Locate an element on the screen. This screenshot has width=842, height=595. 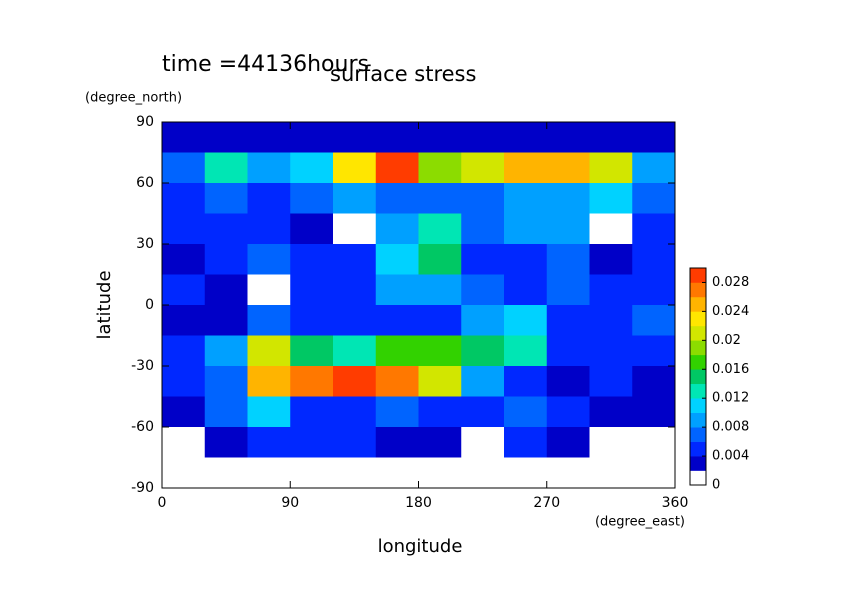
chart-title: surface stress is located at coordinates (403, 74).